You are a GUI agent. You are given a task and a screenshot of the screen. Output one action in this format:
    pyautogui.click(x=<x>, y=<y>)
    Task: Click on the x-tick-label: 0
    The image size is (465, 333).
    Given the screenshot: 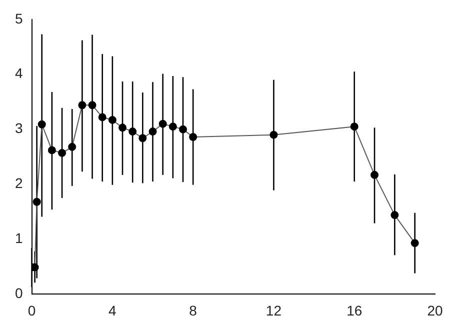 What is the action you would take?
    pyautogui.click(x=32, y=310)
    